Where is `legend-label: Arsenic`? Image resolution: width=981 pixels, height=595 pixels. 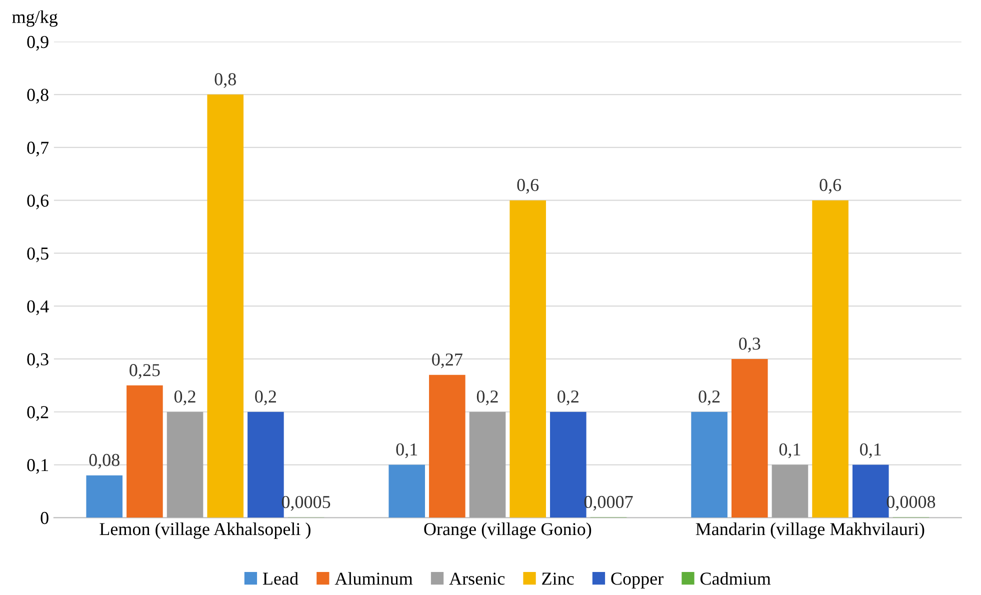 legend-label: Arsenic is located at coordinates (477, 578).